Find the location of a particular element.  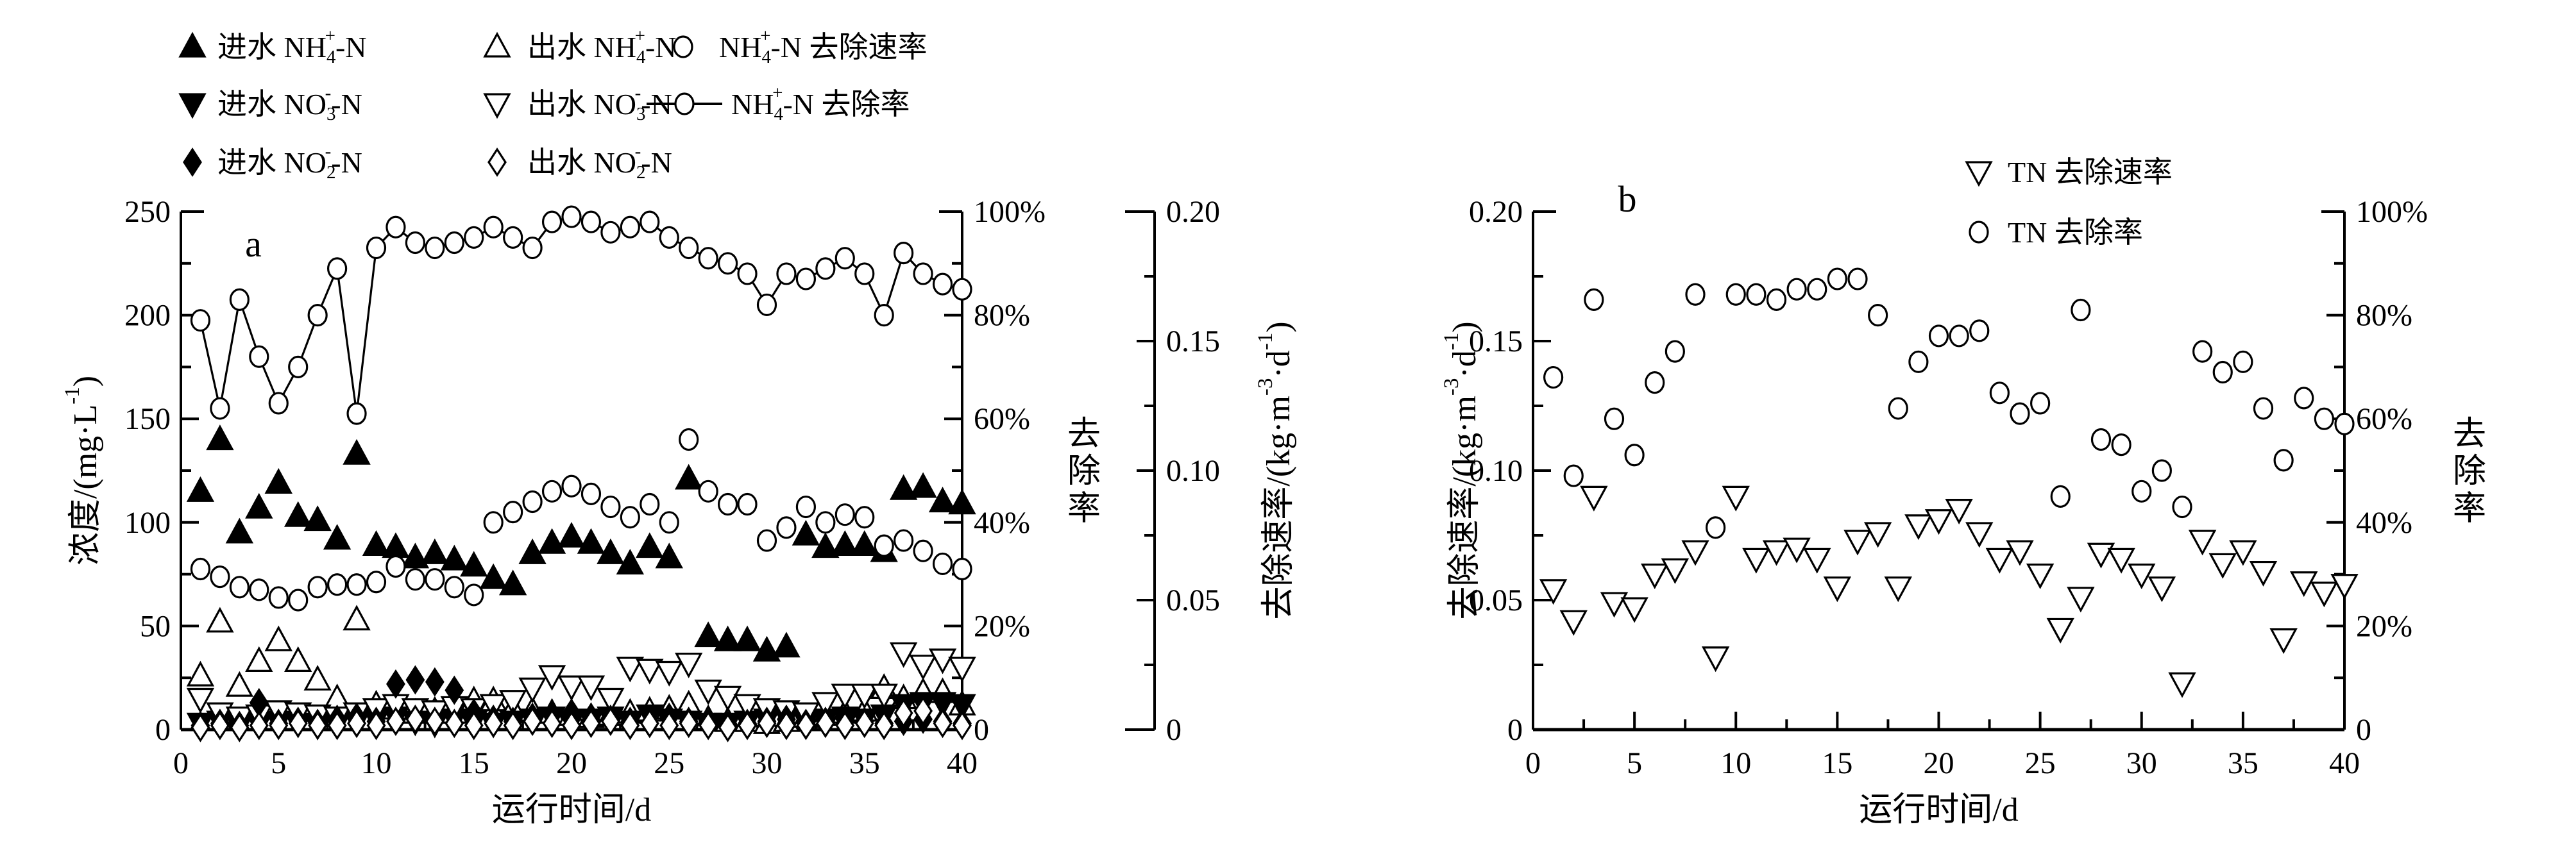

series-进水 NH4+-N is located at coordinates (581, 543).